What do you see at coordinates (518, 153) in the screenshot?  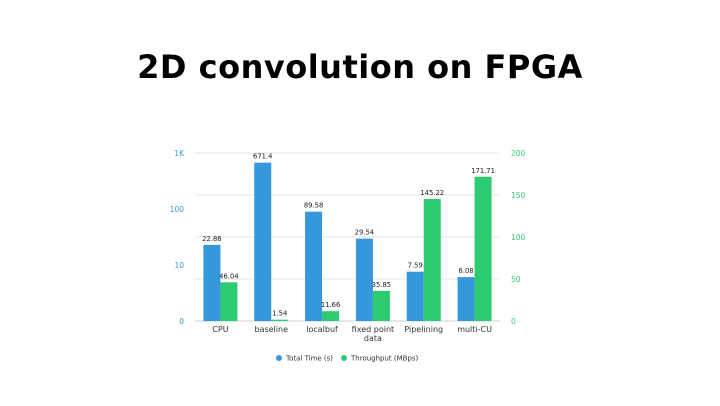 I see `y-right-tick-label: 200` at bounding box center [518, 153].